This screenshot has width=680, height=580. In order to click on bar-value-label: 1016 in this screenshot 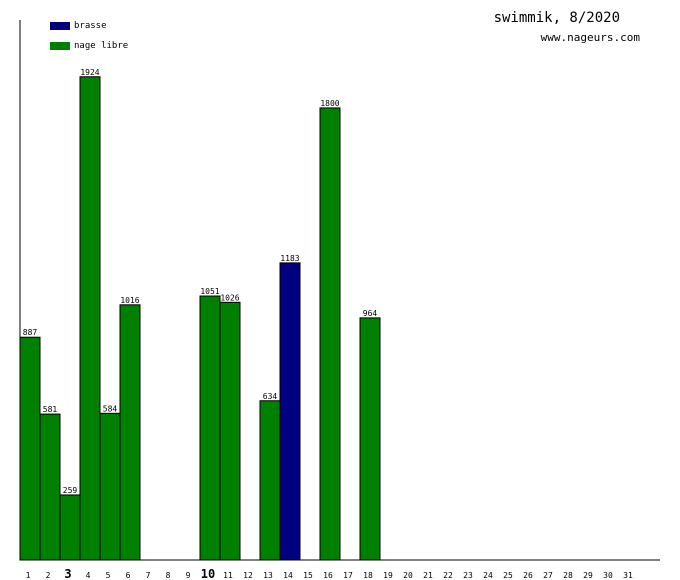, I will do `click(129, 300)`.